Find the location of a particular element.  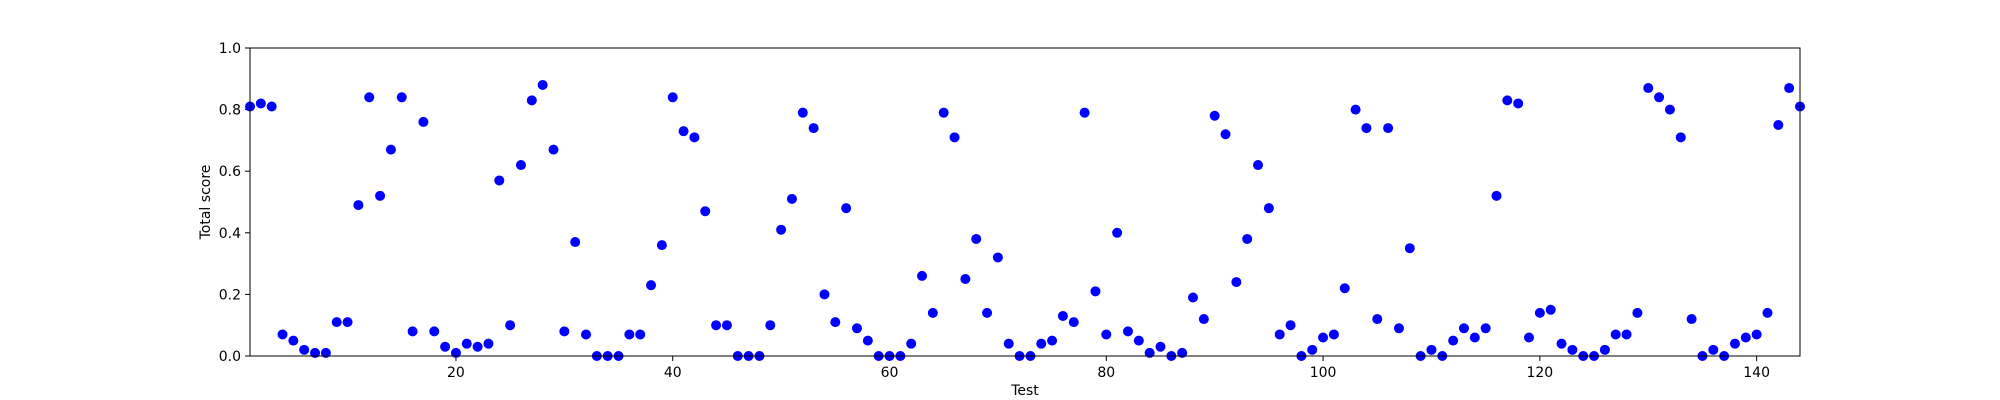

y-tick-label: 0.2 is located at coordinates (230, 295).